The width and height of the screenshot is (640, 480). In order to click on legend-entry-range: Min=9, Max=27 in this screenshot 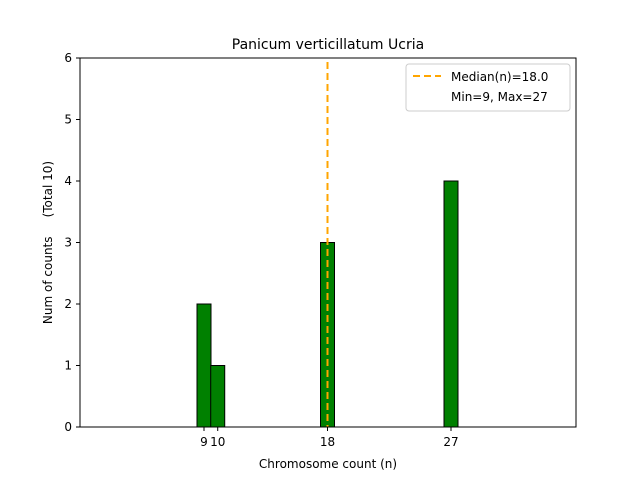, I will do `click(499, 97)`.